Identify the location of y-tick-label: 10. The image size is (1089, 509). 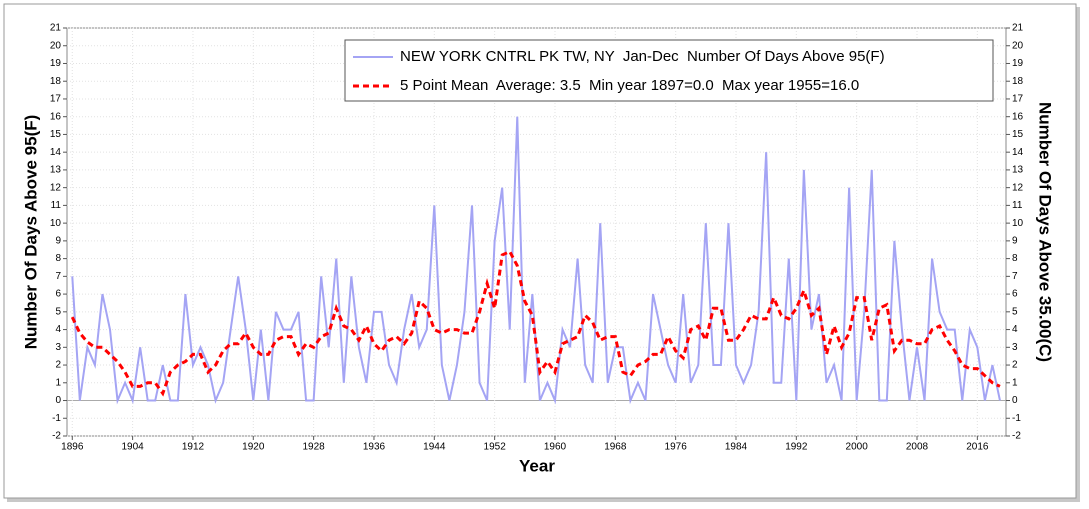
(56, 223).